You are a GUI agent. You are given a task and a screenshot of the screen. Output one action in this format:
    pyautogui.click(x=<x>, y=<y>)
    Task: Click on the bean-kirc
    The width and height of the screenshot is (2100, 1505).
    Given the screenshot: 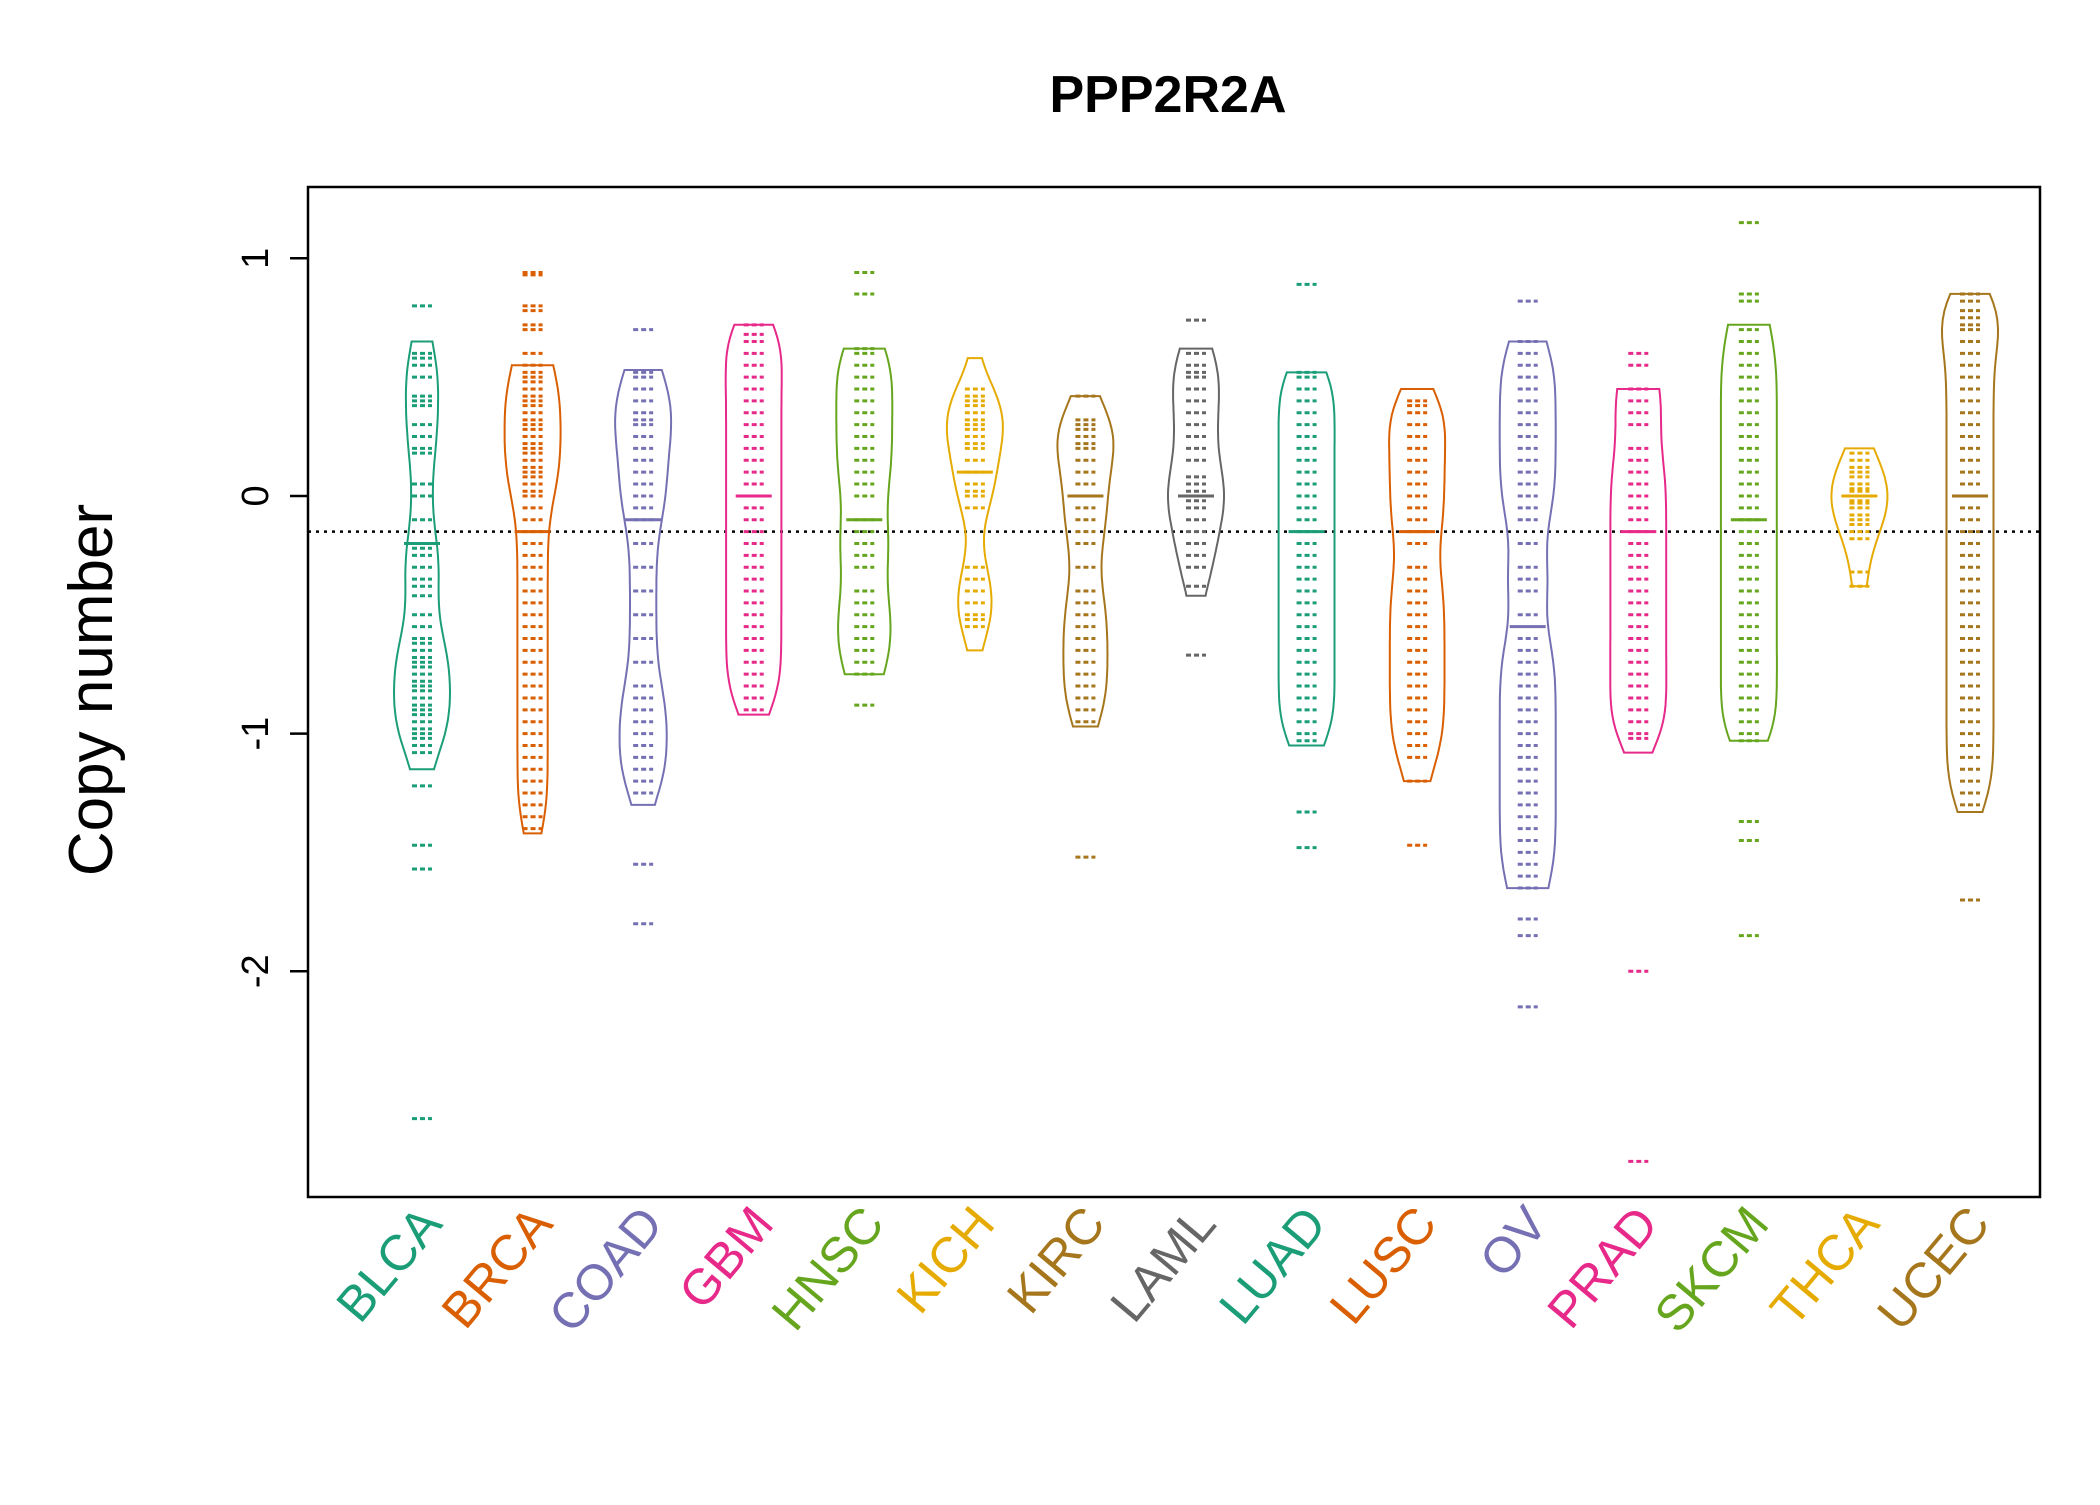 What is the action you would take?
    pyautogui.click(x=1085, y=626)
    